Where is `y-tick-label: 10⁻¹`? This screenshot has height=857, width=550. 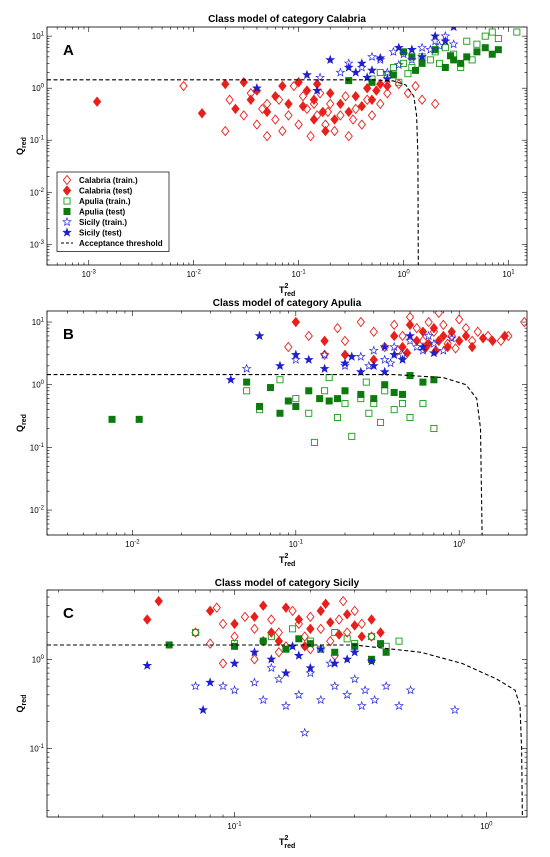
y-tick-label: 10⁻¹ is located at coordinates (37, 448).